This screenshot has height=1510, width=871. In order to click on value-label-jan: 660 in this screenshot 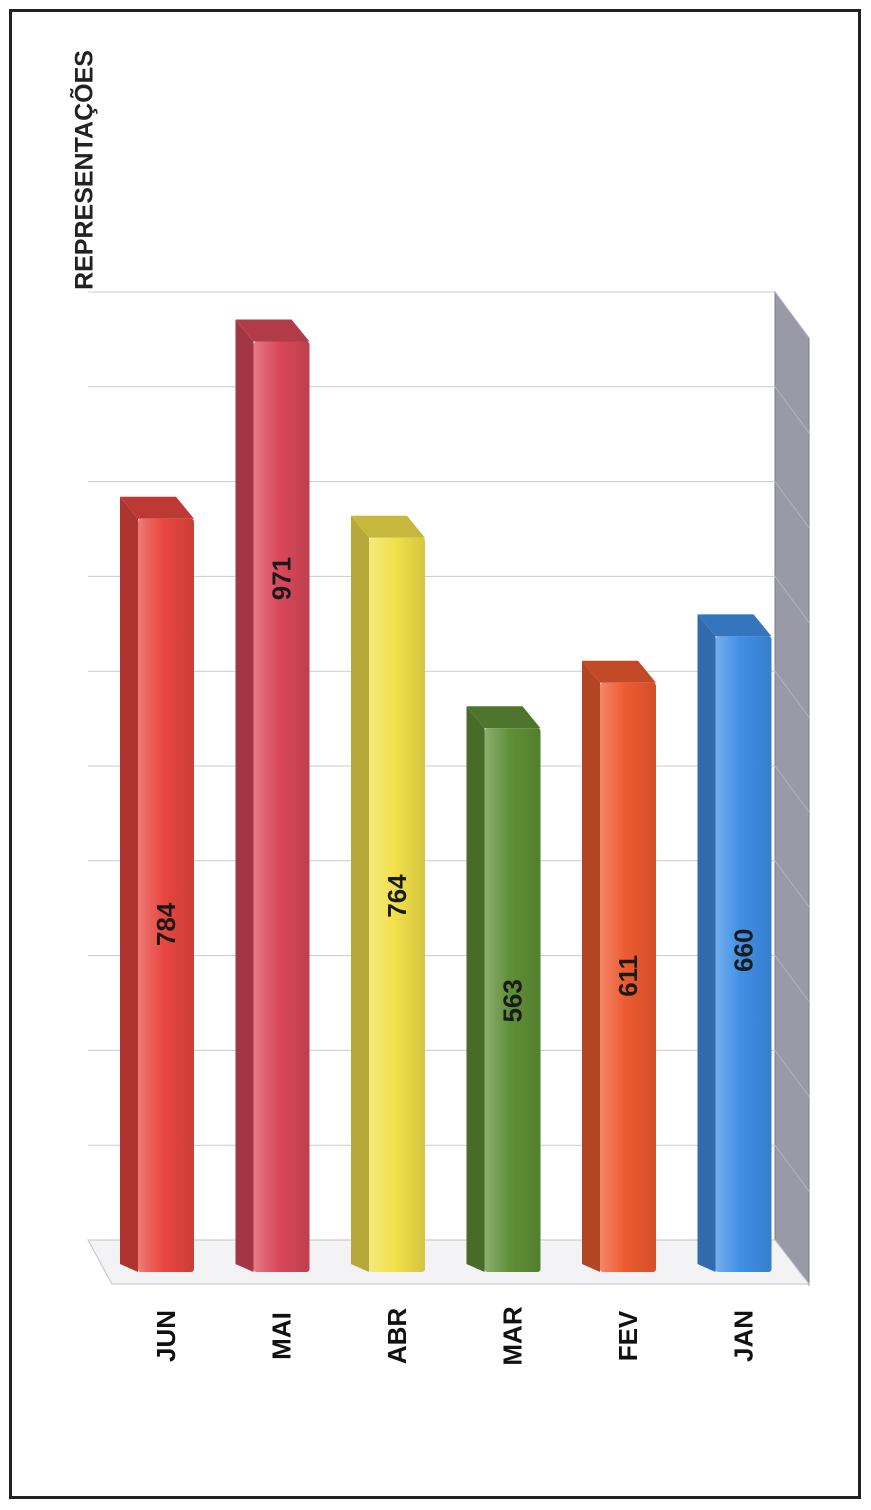, I will do `click(744, 950)`.